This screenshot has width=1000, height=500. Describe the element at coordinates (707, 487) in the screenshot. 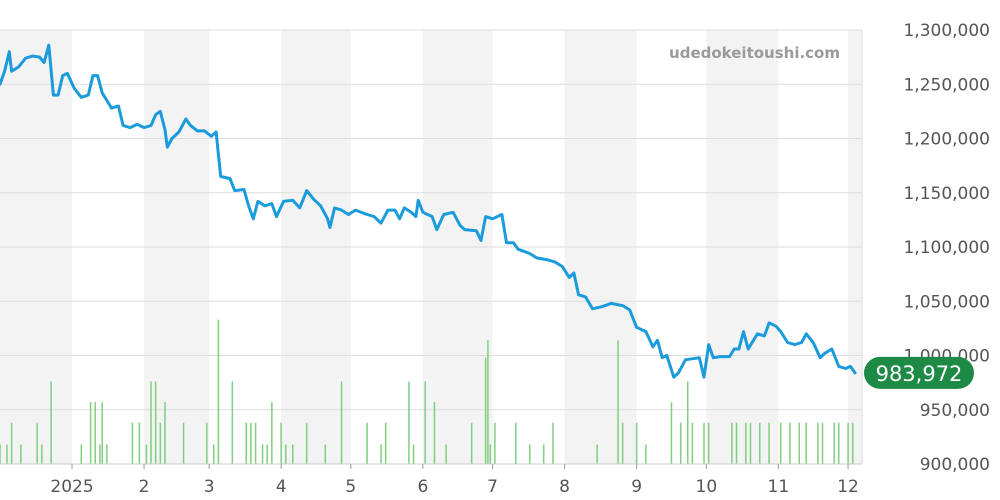

I see `x-tick-label: 10` at that location.